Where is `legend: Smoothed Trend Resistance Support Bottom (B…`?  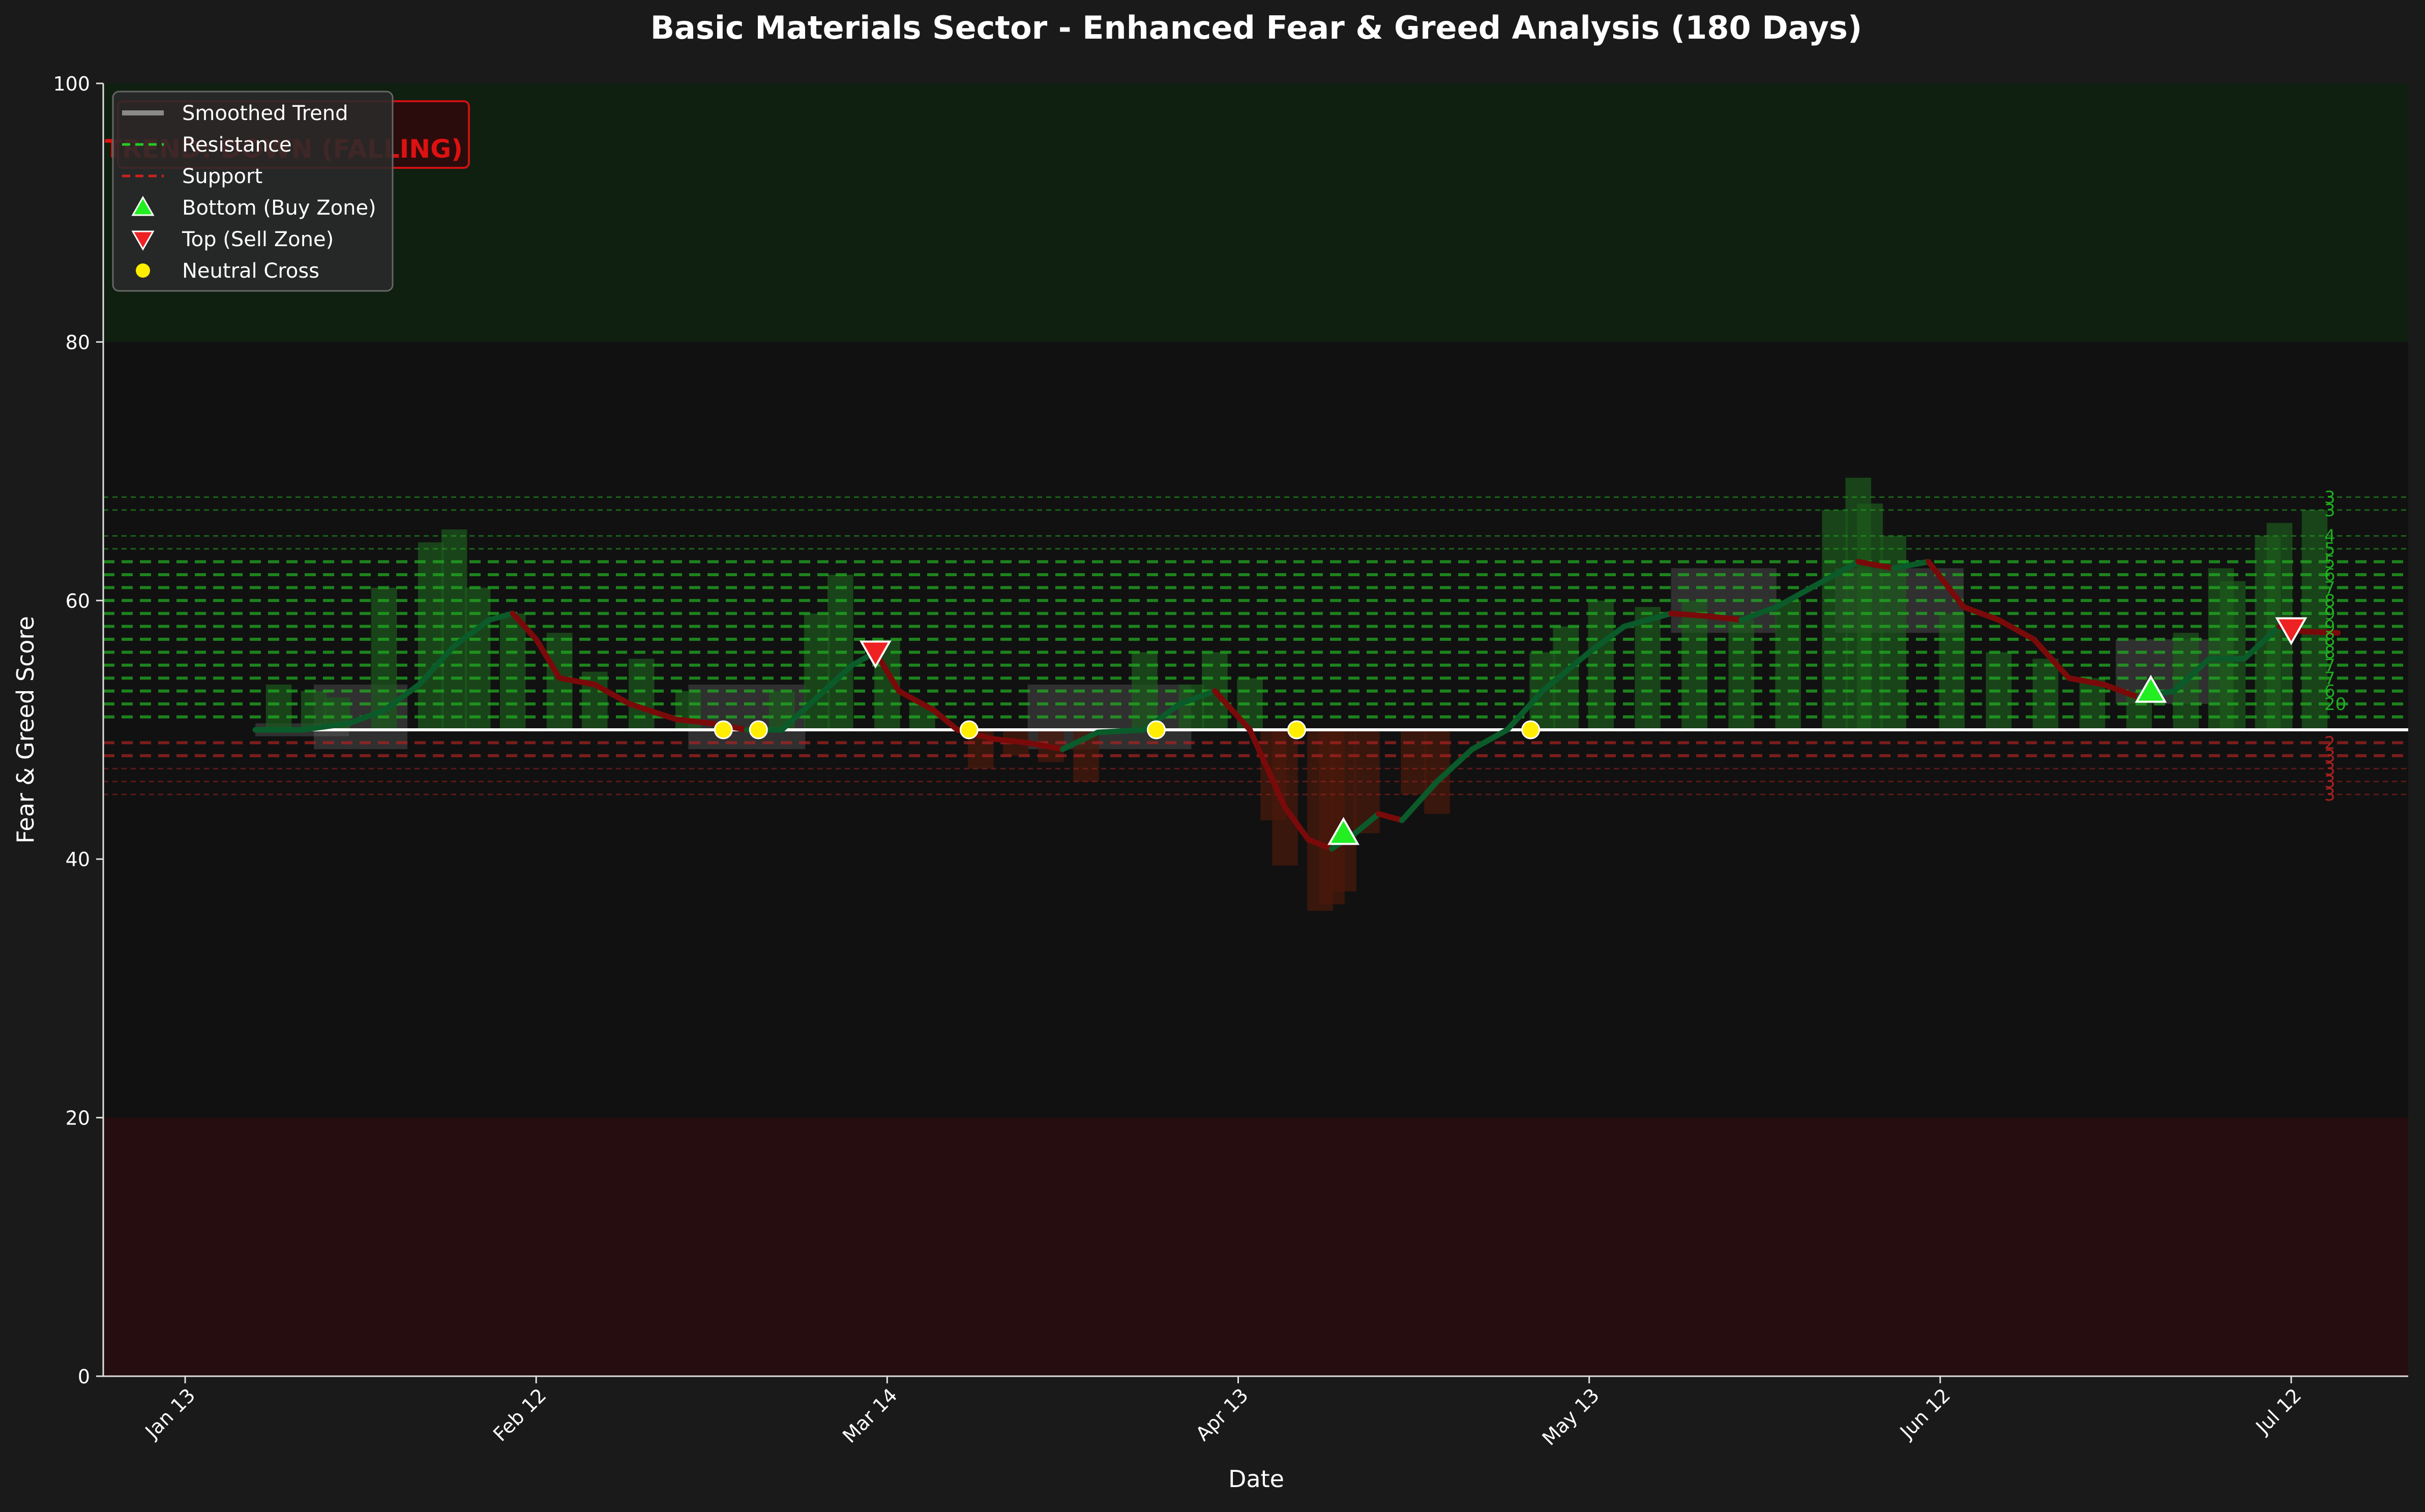 legend: Smoothed Trend Resistance Support Bottom (B… is located at coordinates (253, 191).